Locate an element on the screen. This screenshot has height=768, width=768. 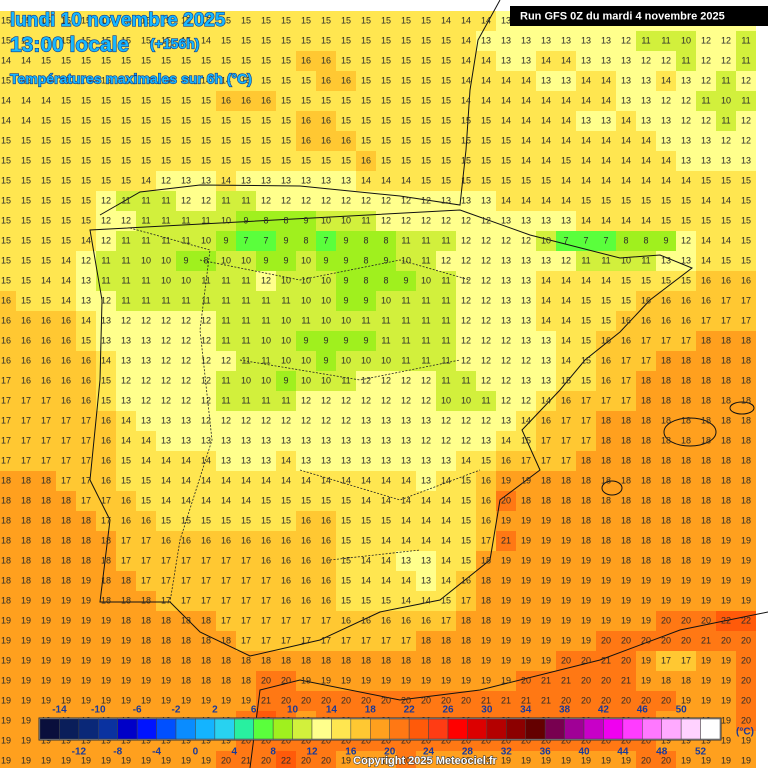
temperature-value: 9 is located at coordinates (385, 260).